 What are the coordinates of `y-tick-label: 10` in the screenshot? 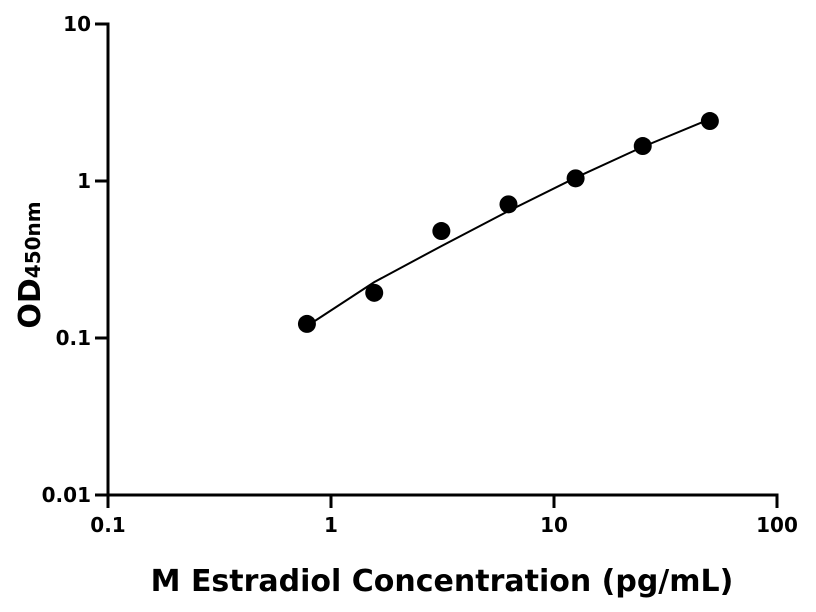 It's located at (77, 24).